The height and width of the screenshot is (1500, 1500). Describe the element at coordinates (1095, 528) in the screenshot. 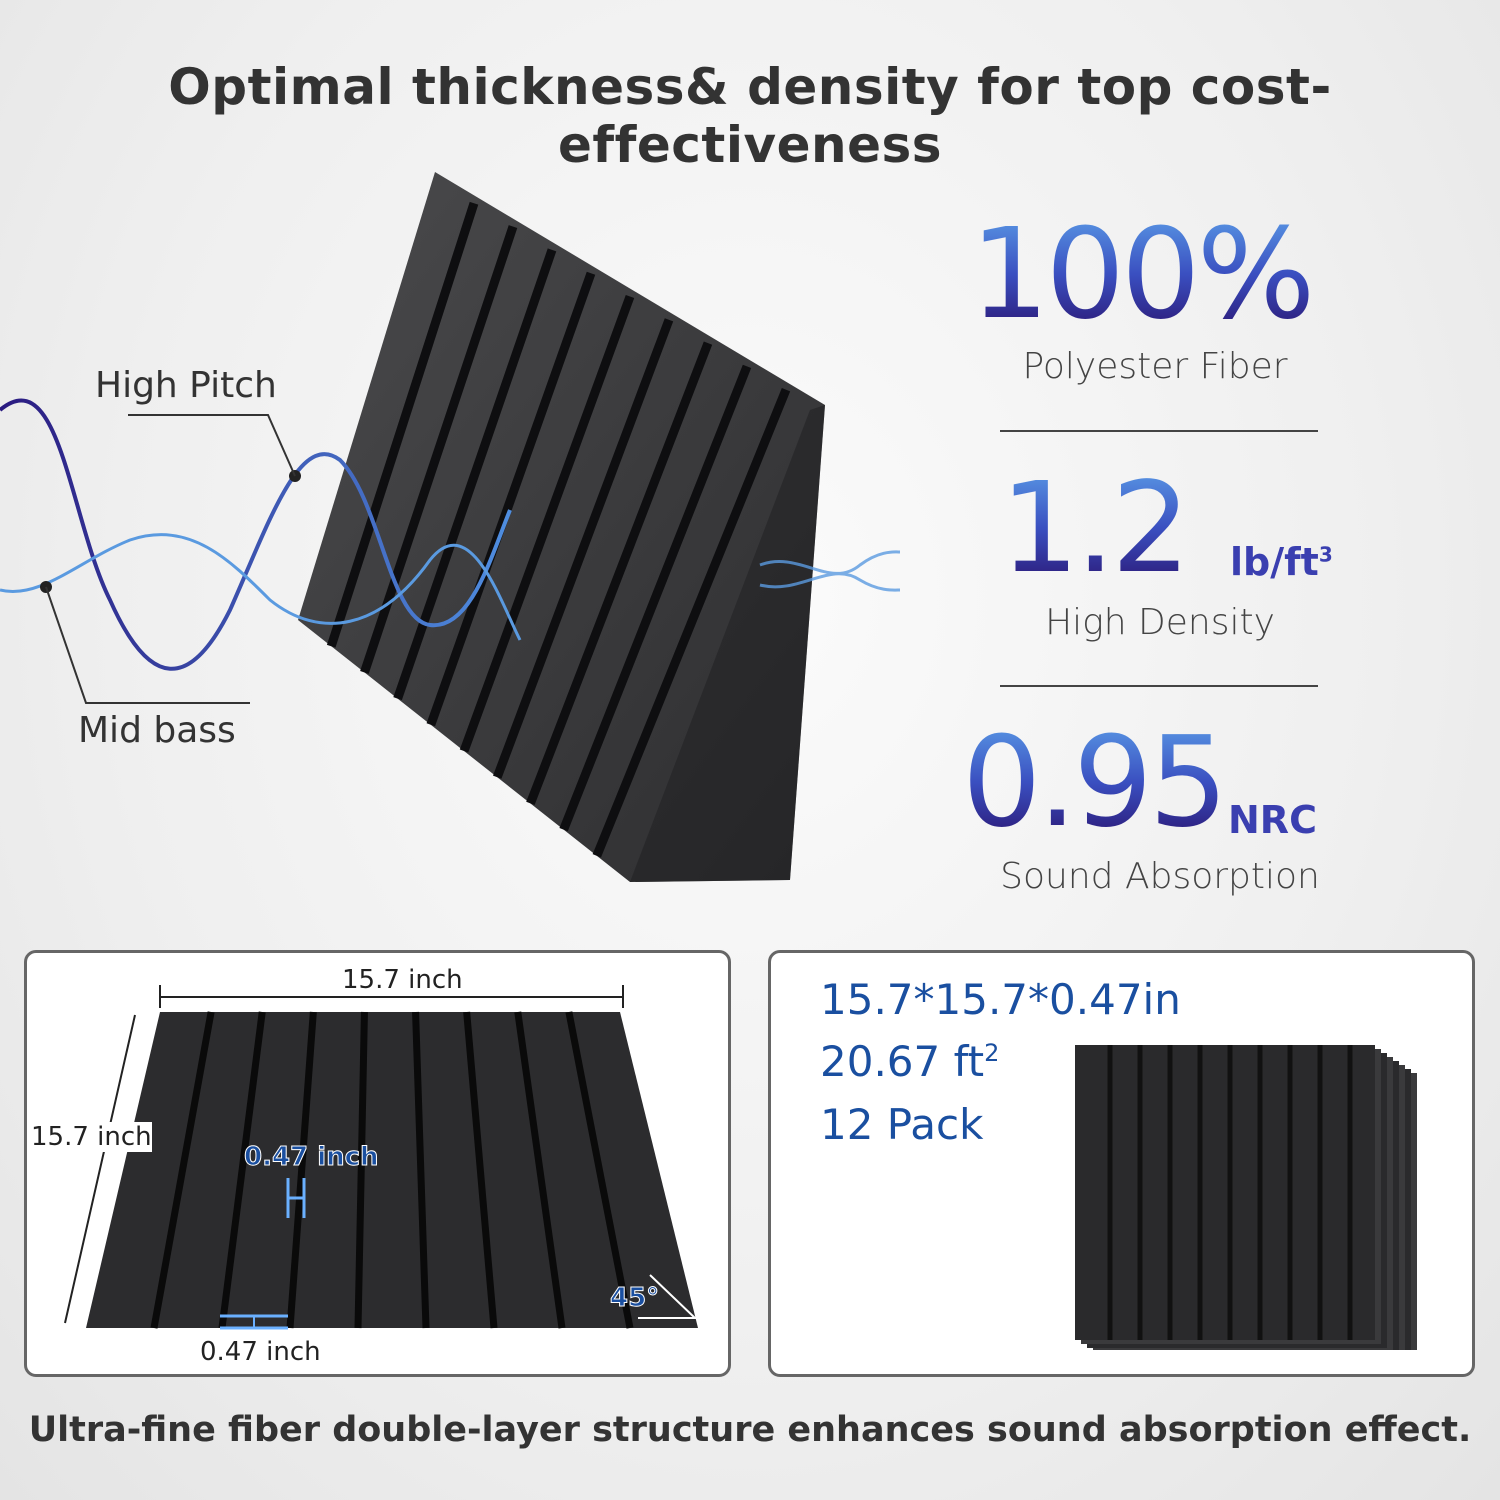

I see `stat-density-value: 1.2` at that location.